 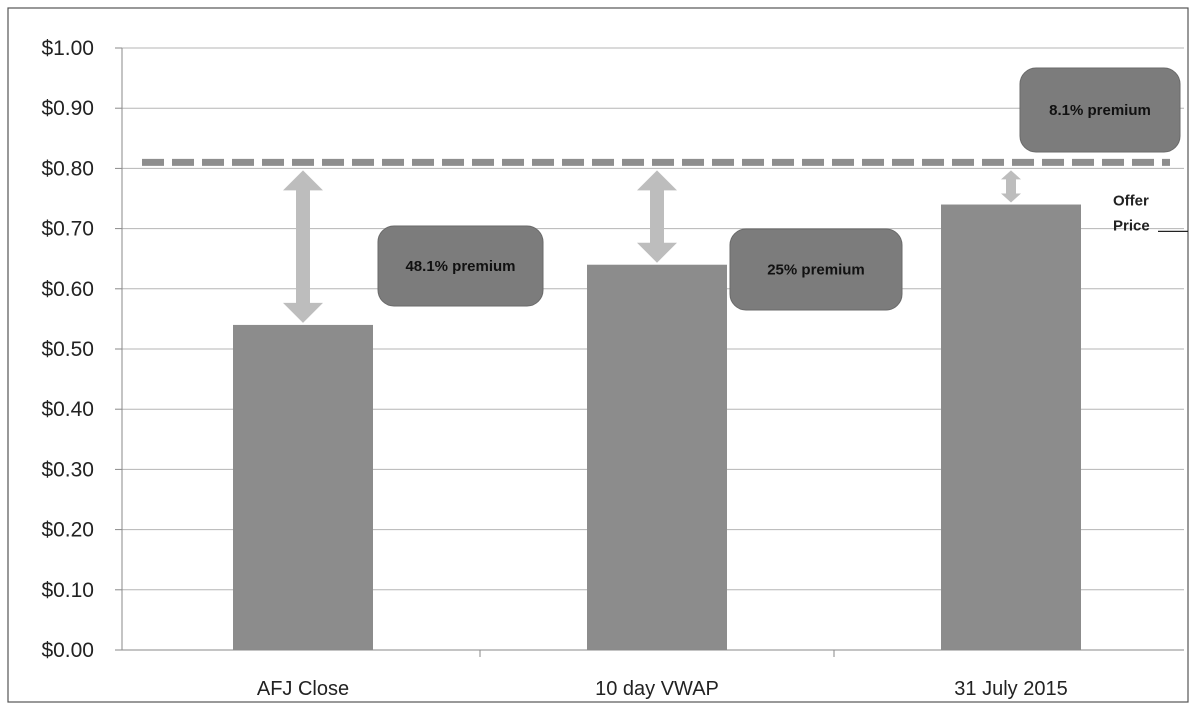 What do you see at coordinates (67, 590) in the screenshot?
I see `y-tick-label: $0.10` at bounding box center [67, 590].